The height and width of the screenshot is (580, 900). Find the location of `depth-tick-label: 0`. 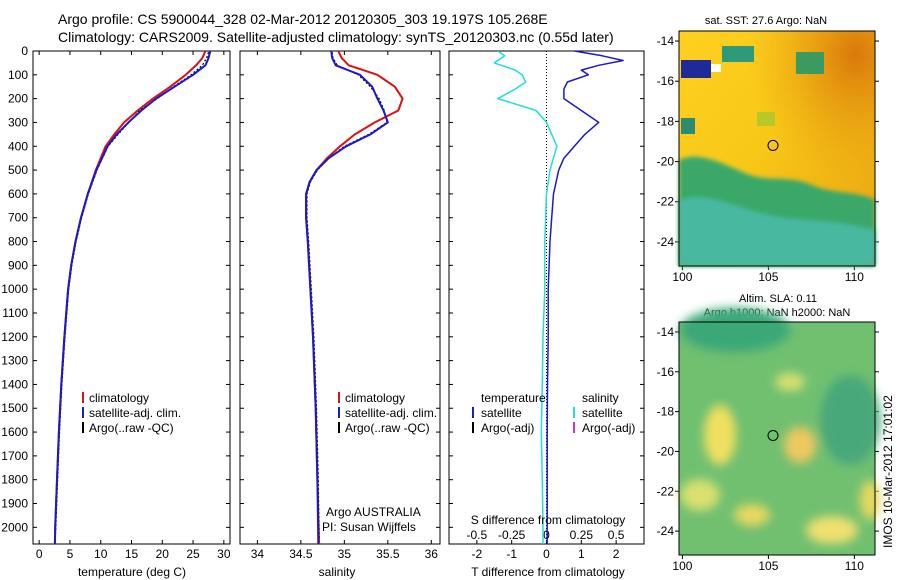

depth-tick-label: 0 is located at coordinates (24, 51).